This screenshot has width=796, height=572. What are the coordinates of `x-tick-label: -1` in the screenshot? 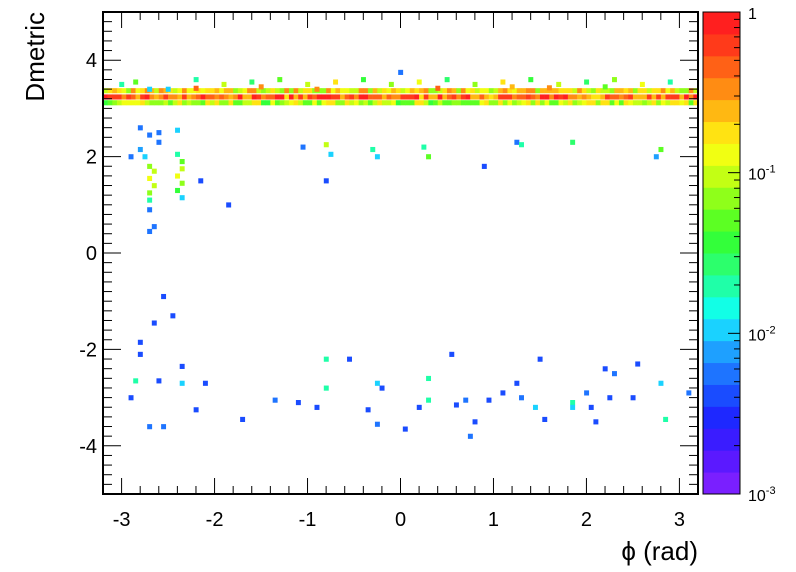 It's located at (308, 520).